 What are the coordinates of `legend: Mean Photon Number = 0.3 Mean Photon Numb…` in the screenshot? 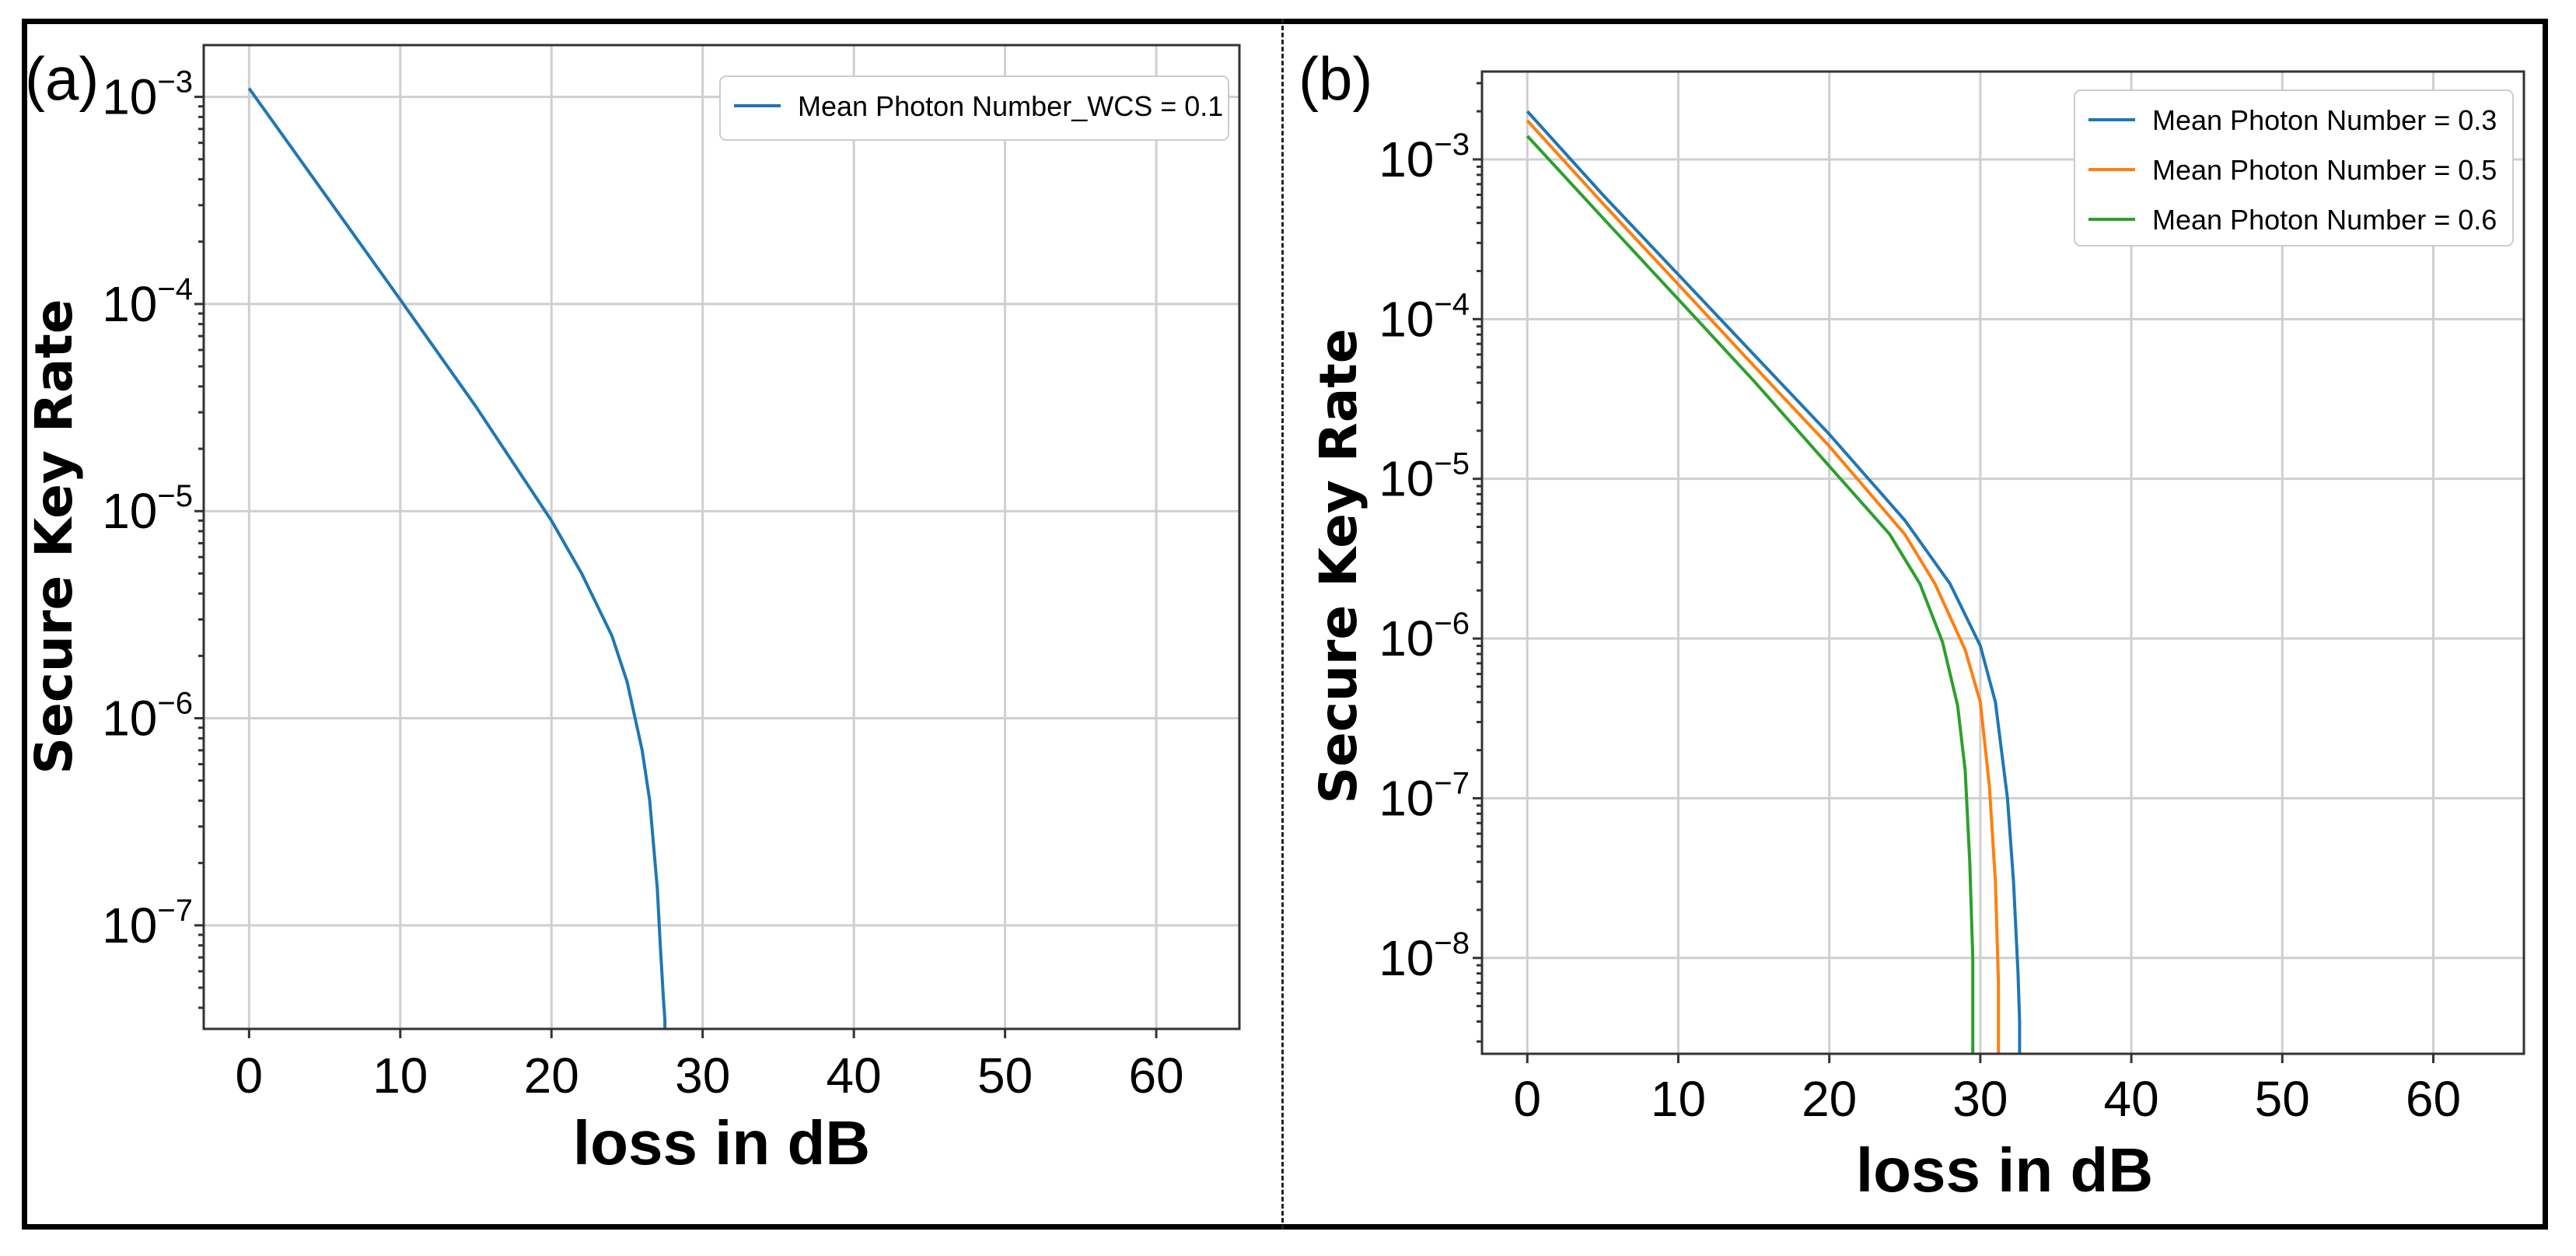 It's located at (2294, 168).